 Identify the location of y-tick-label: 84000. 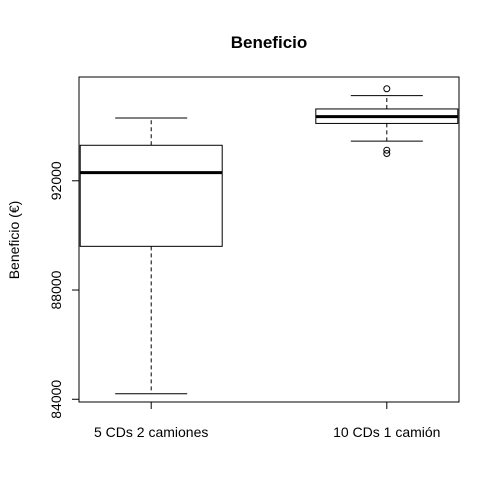
(56, 399).